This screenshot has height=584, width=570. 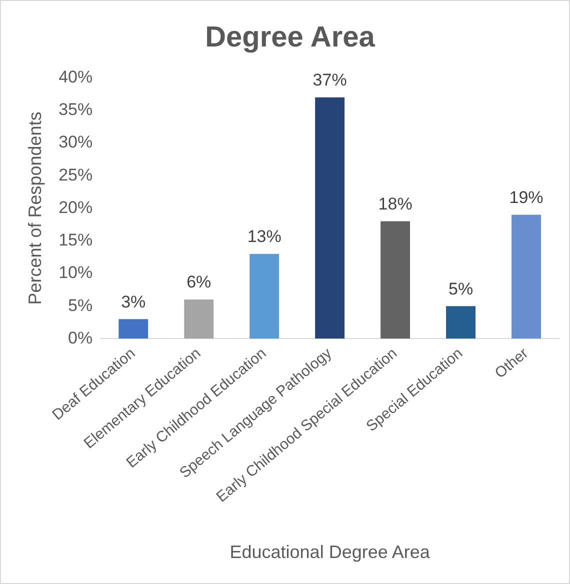 What do you see at coordinates (75, 142) in the screenshot?
I see `y-tick-label: 30%` at bounding box center [75, 142].